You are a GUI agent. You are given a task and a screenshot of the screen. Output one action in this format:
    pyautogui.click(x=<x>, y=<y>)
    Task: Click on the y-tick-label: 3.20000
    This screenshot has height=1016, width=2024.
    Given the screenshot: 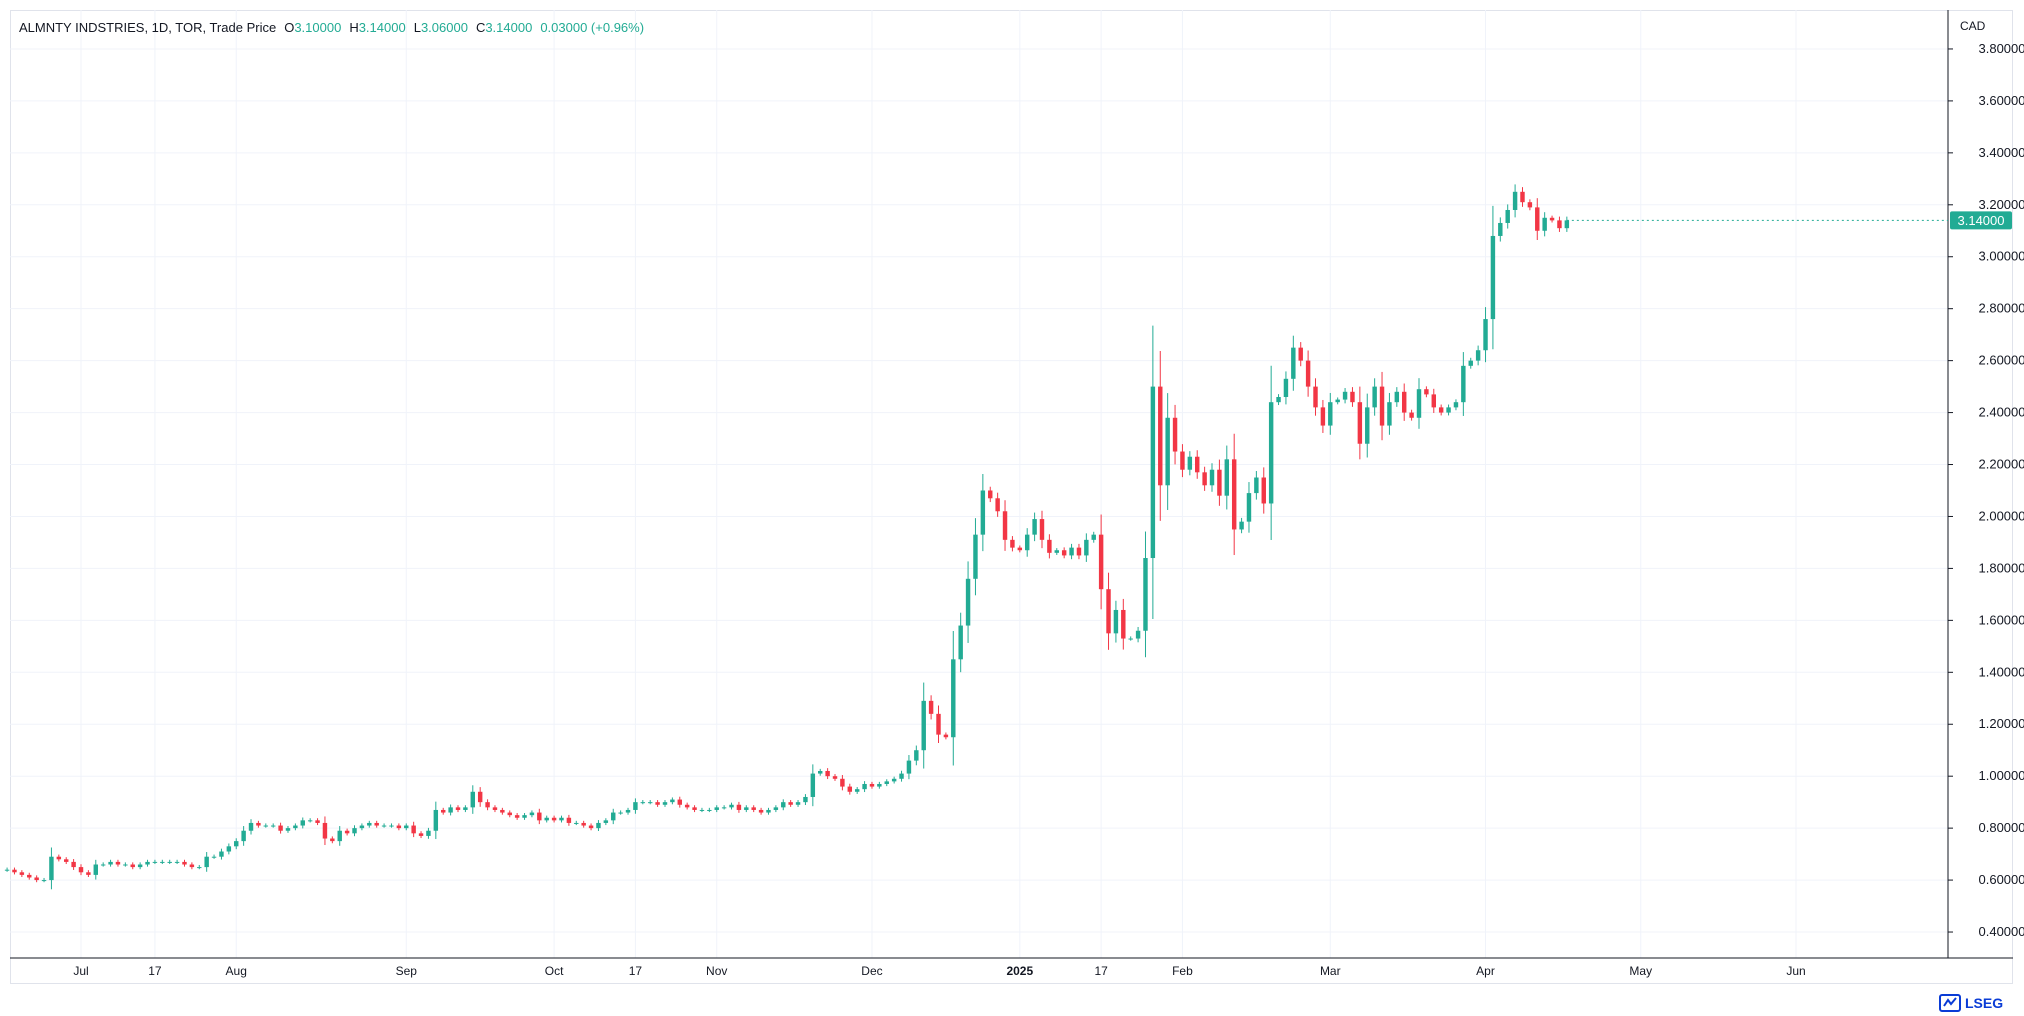 What is the action you would take?
    pyautogui.click(x=2001, y=204)
    